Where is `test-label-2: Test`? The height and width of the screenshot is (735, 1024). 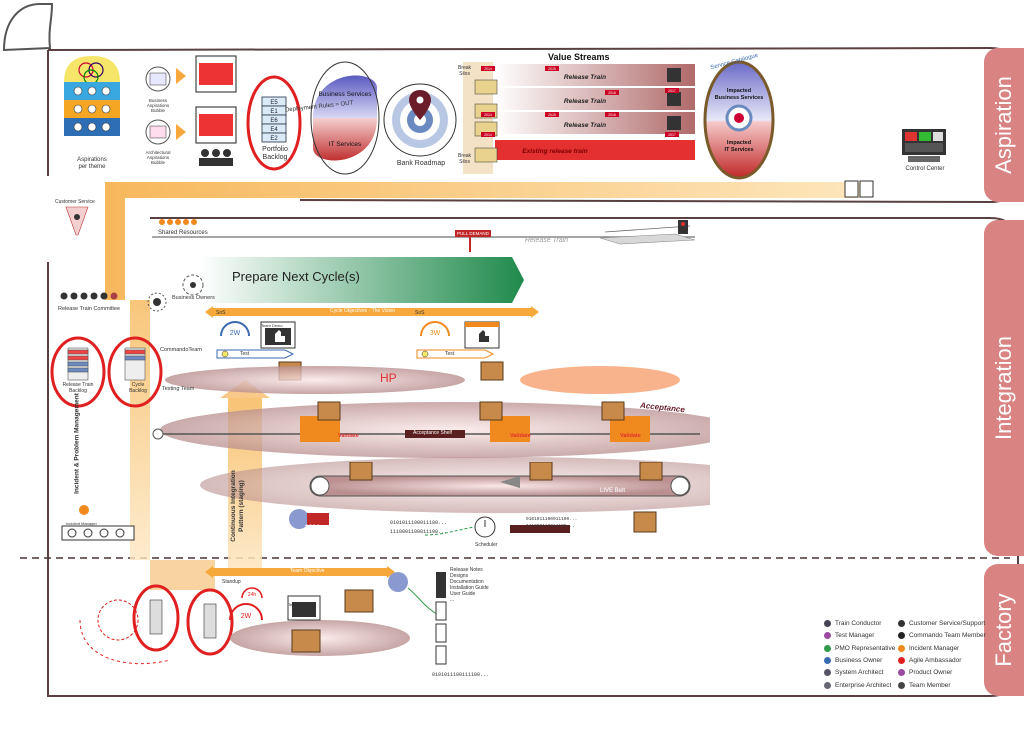
test-label-2: Test is located at coordinates (450, 354).